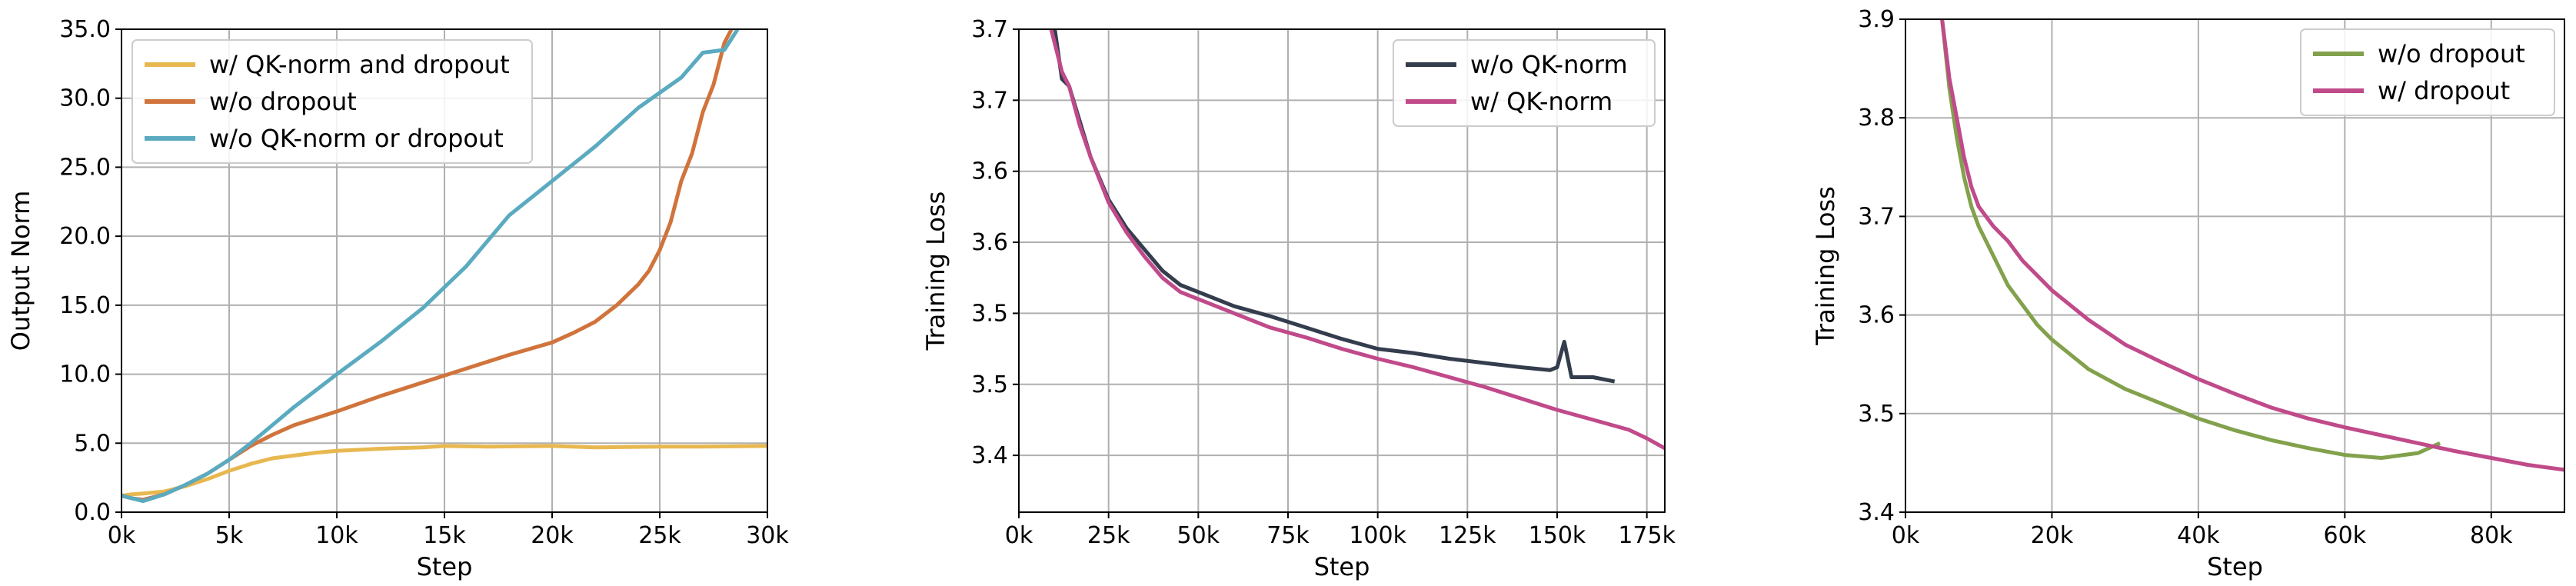 The width and height of the screenshot is (2576, 586). Describe the element at coordinates (1468, 535) in the screenshot. I see `x-tick-label: 125k` at that location.